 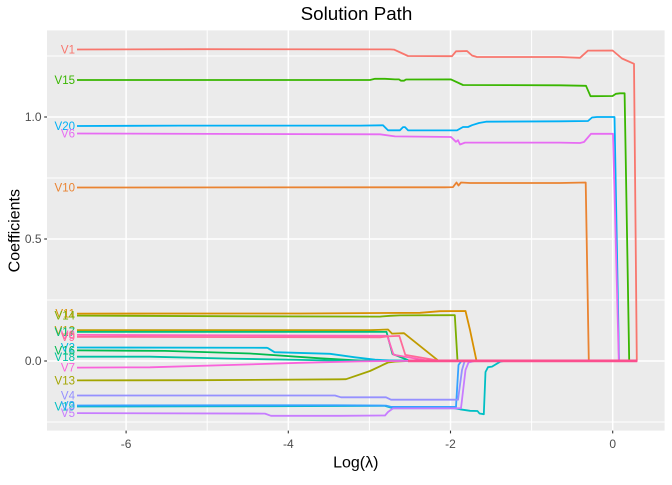 I want to click on svg-text: V3, so click(x=68, y=407).